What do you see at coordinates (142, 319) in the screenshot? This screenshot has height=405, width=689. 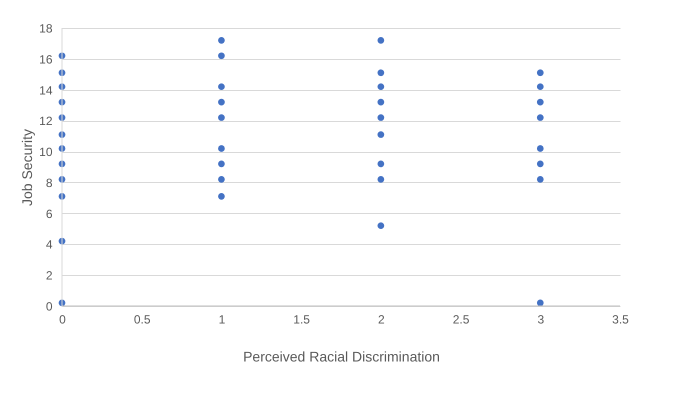 I see `x-tick-label: 0.5` at bounding box center [142, 319].